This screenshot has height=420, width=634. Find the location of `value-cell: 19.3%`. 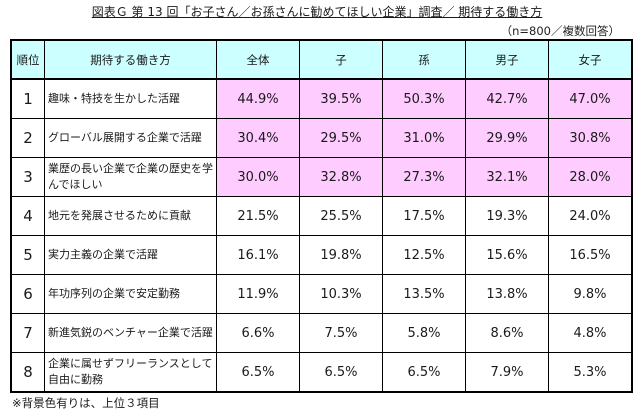

value-cell: 19.3% is located at coordinates (507, 216).